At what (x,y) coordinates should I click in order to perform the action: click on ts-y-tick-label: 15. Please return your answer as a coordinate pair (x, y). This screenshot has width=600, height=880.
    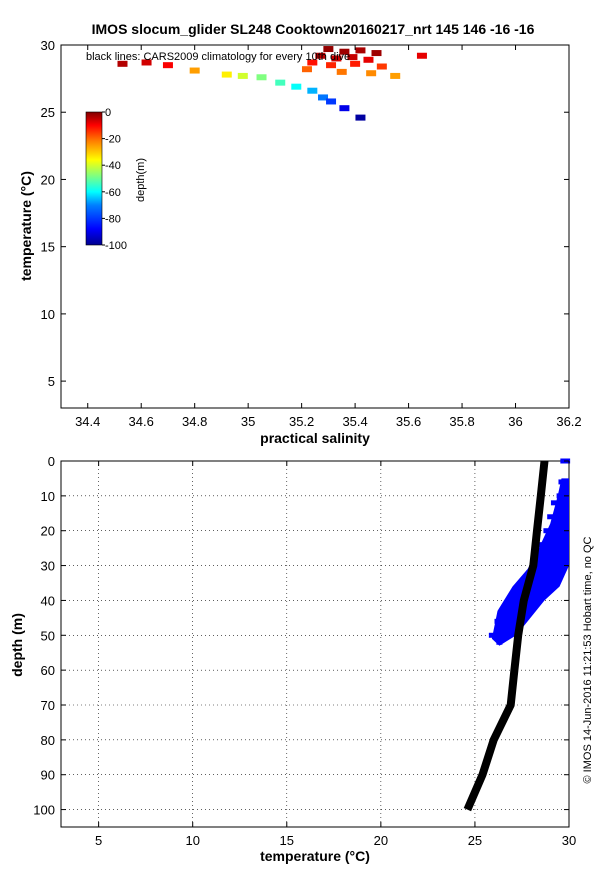
    Looking at the image, I should click on (48, 247).